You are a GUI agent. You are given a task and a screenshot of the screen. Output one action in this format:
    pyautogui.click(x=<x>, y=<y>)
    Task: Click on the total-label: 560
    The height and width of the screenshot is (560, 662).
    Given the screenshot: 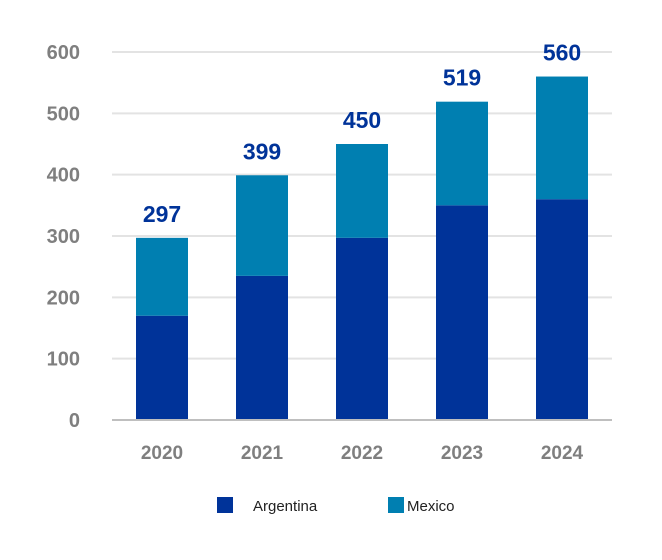 What is the action you would take?
    pyautogui.click(x=562, y=53)
    